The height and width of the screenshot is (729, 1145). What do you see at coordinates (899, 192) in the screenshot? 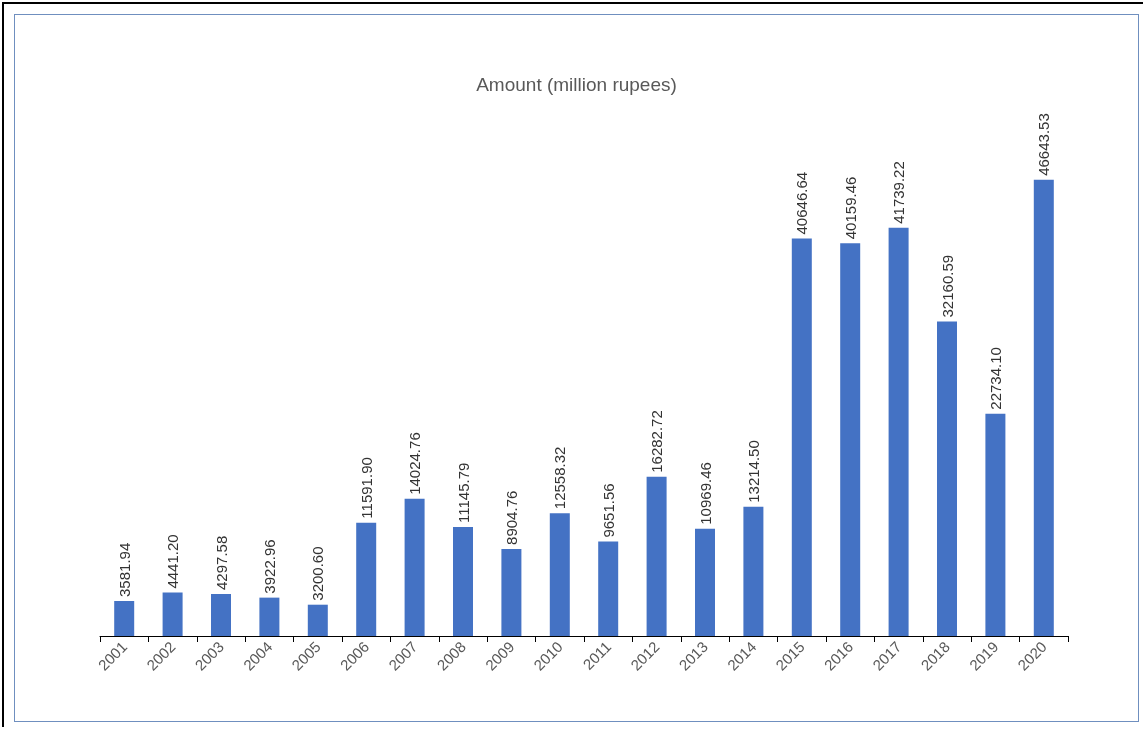
I see `data-label: 41739.22` at bounding box center [899, 192].